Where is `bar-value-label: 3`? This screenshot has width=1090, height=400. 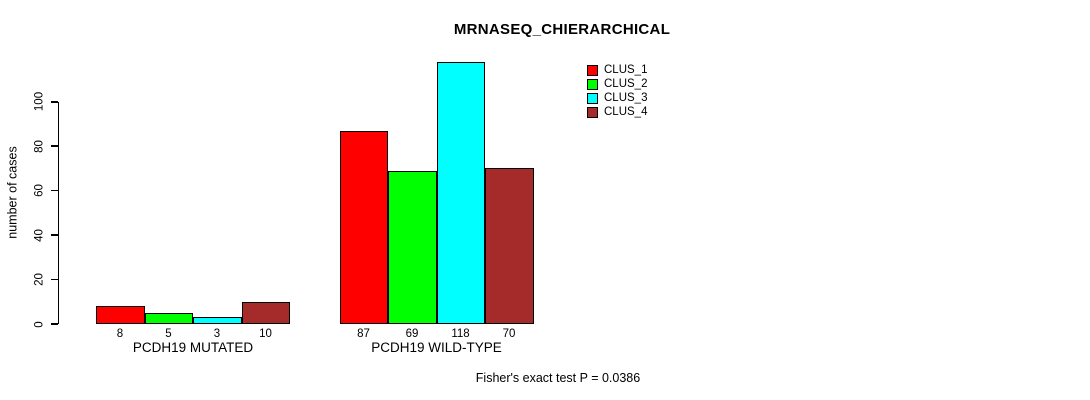 bar-value-label: 3 is located at coordinates (217, 334).